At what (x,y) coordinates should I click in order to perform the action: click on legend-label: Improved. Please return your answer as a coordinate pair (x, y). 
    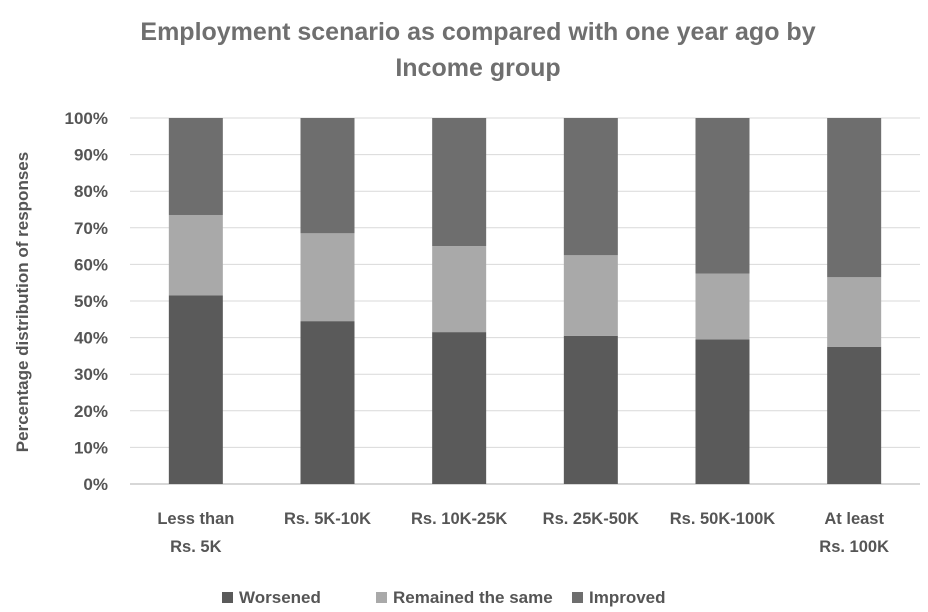
    Looking at the image, I should click on (627, 597).